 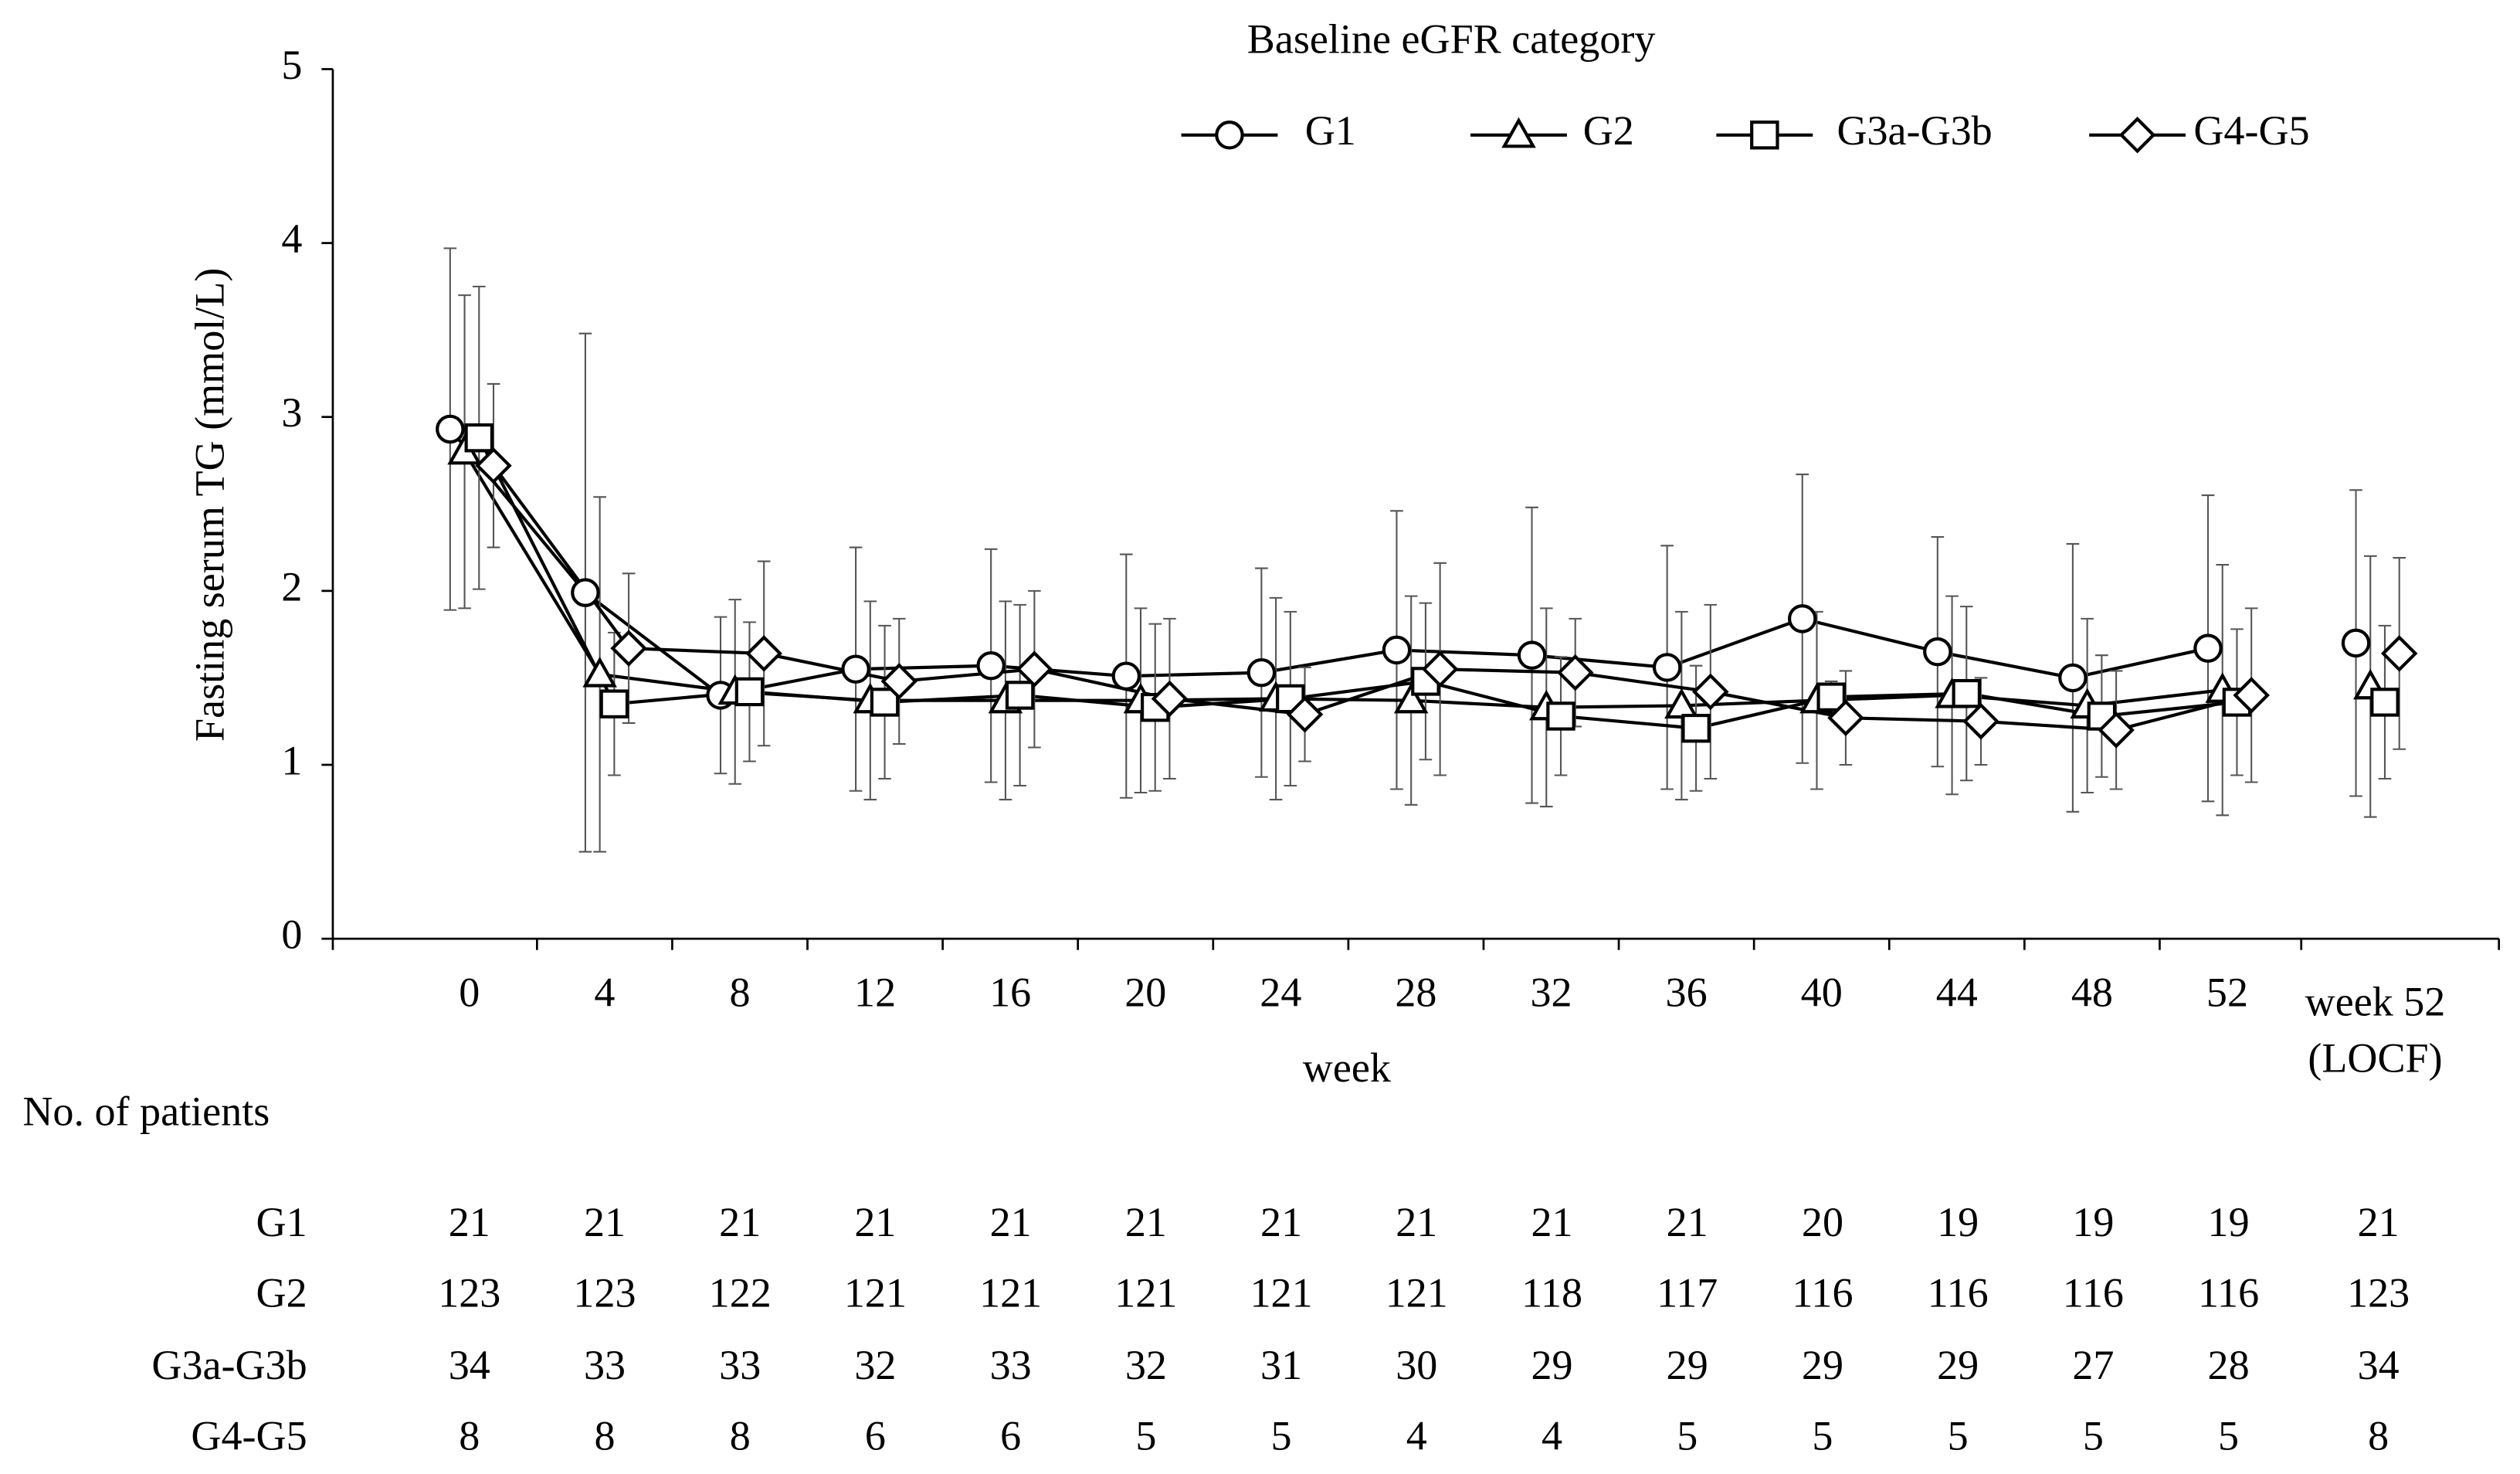 I want to click on table-cell: 32, so click(x=875, y=1365).